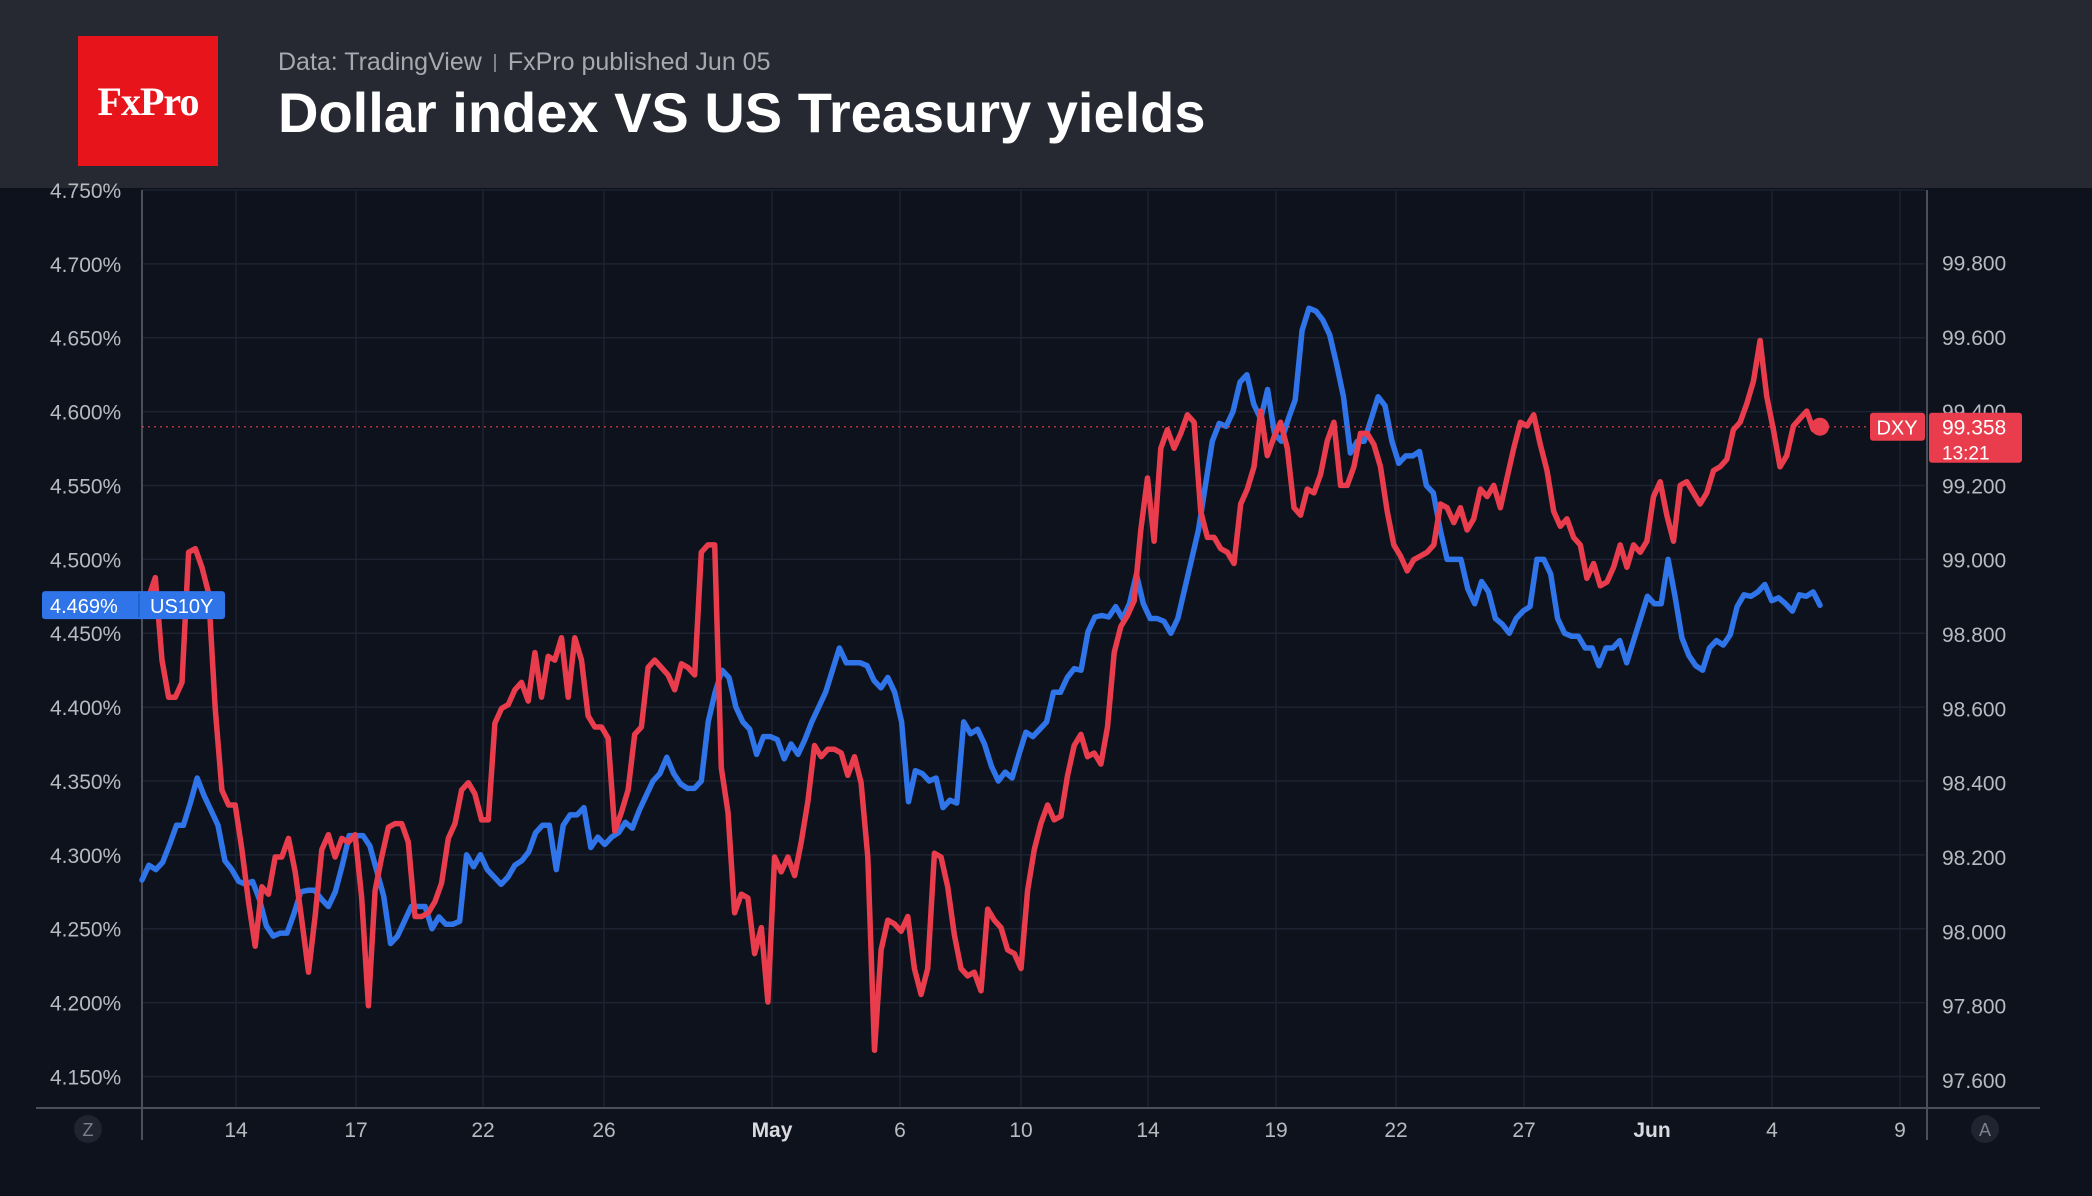 The image size is (2092, 1196). I want to click on y-right-tick-label: 98.800, so click(1974, 635).